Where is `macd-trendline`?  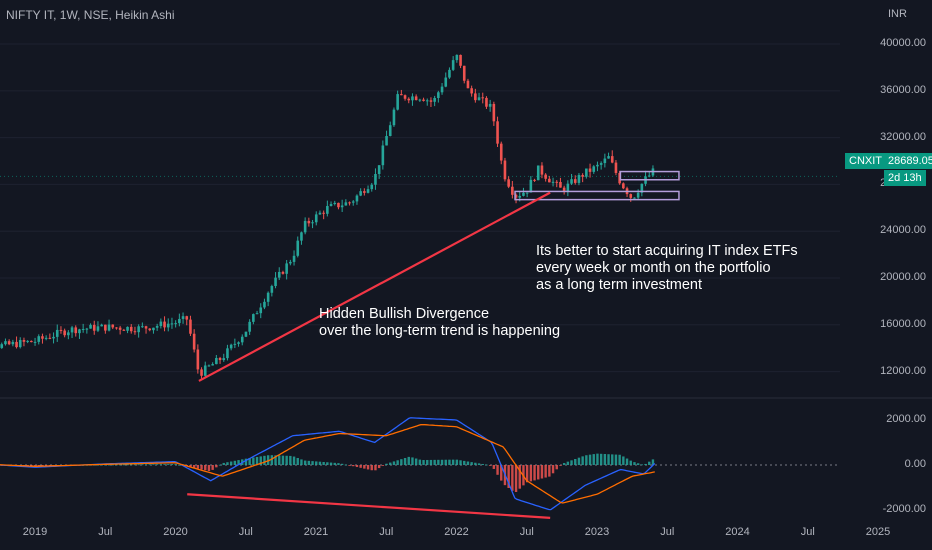 macd-trendline is located at coordinates (369, 506).